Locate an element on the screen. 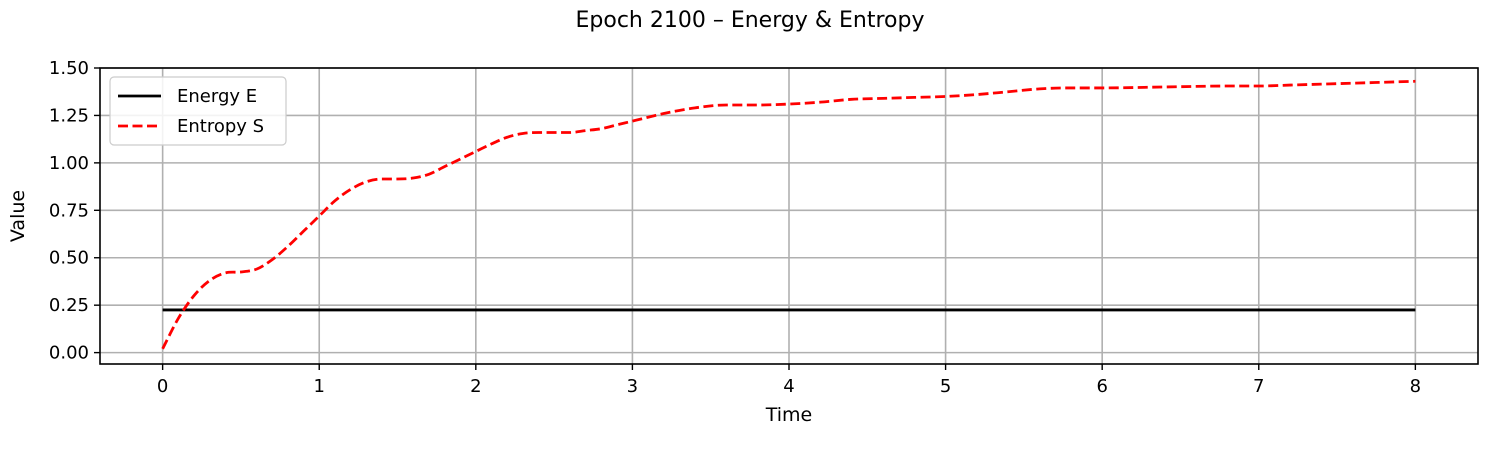 Image resolution: width=1500 pixels, height=450 pixels. x-tick-label: 6 is located at coordinates (1101, 386).